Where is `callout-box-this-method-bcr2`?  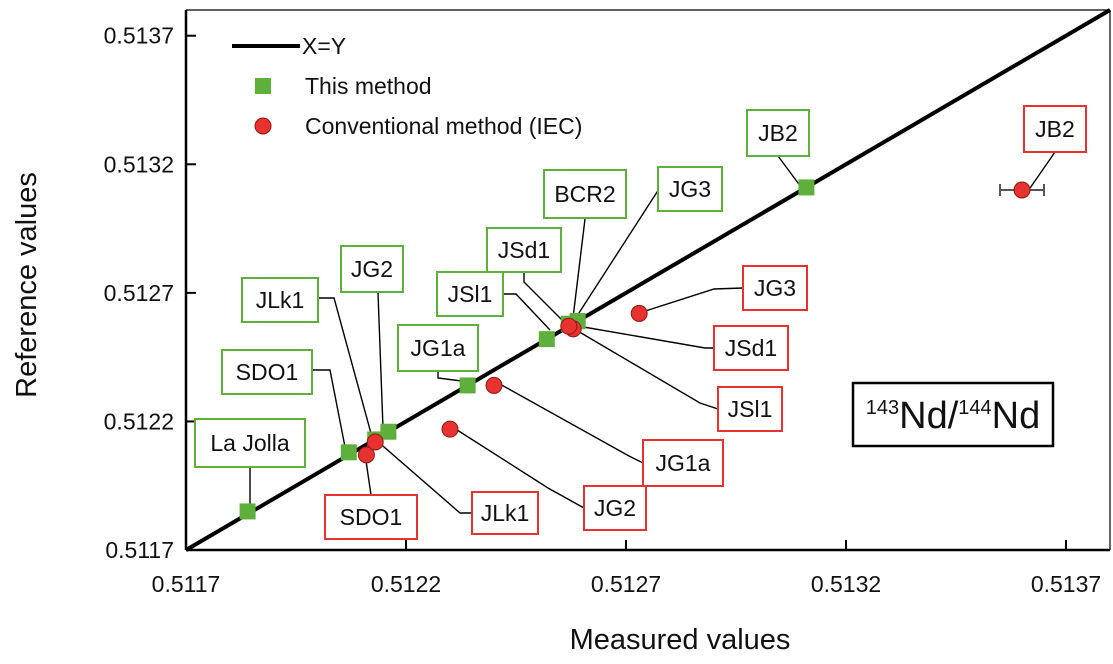 callout-box-this-method-bcr2 is located at coordinates (585, 194).